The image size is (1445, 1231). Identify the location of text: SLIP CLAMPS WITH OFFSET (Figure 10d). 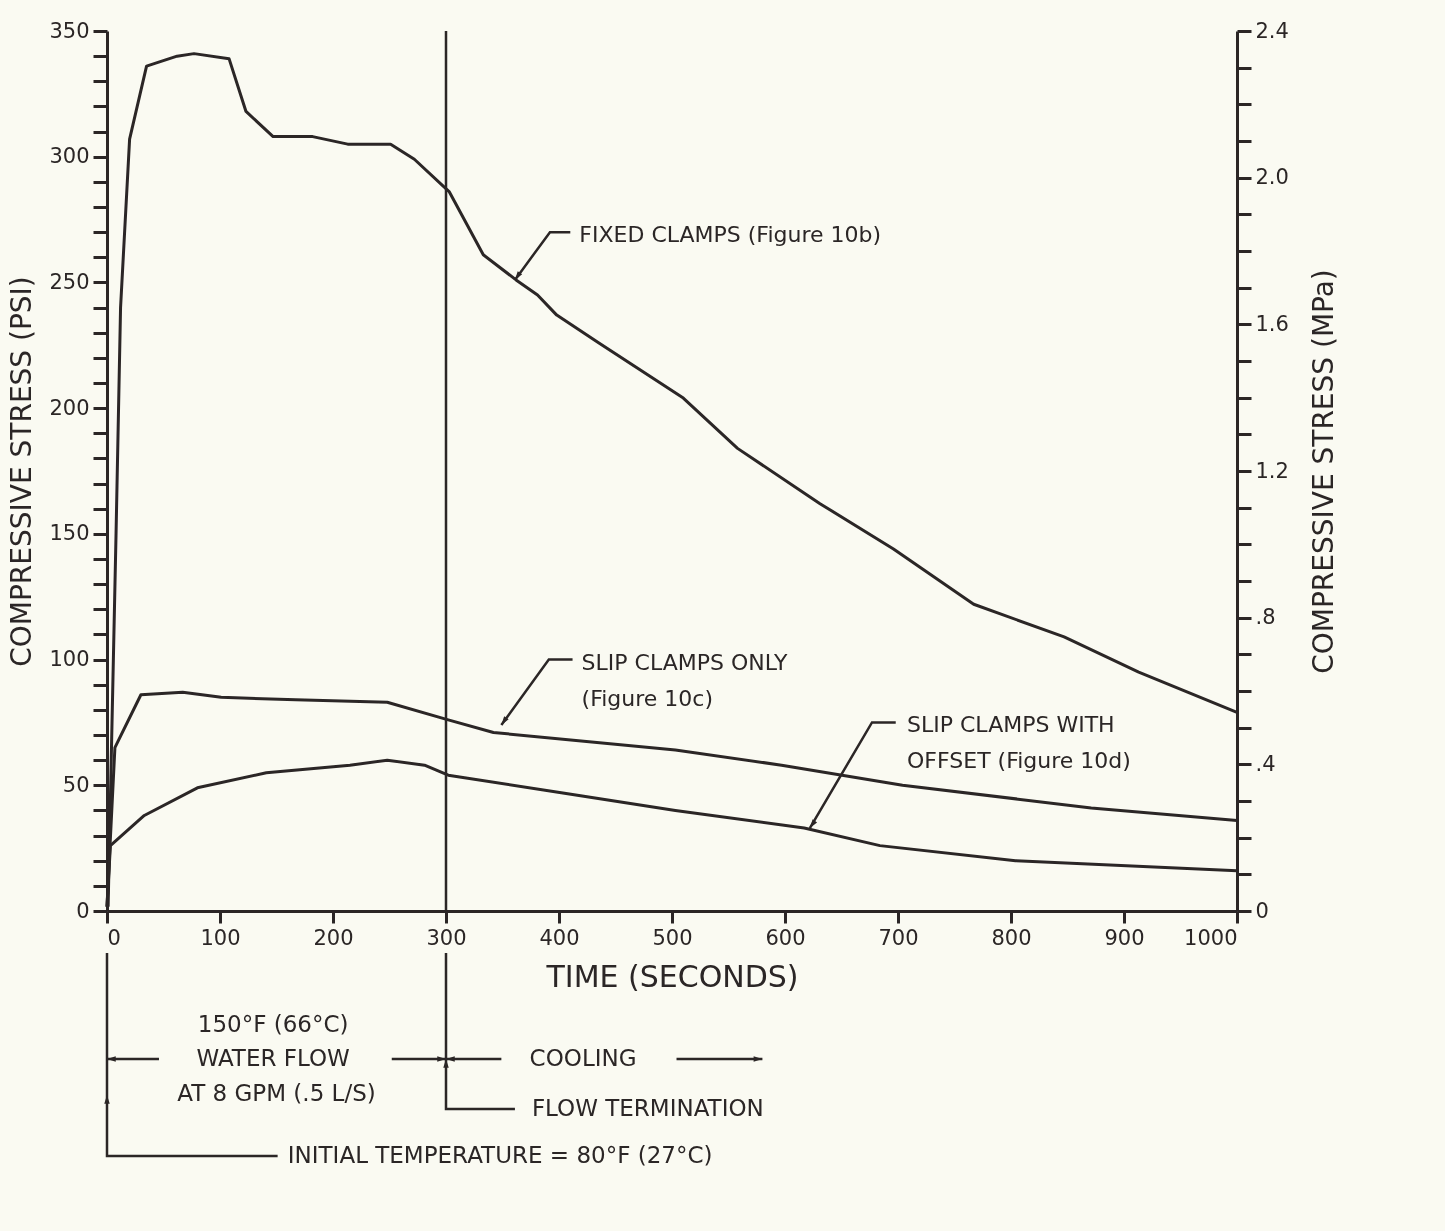
(1019, 743).